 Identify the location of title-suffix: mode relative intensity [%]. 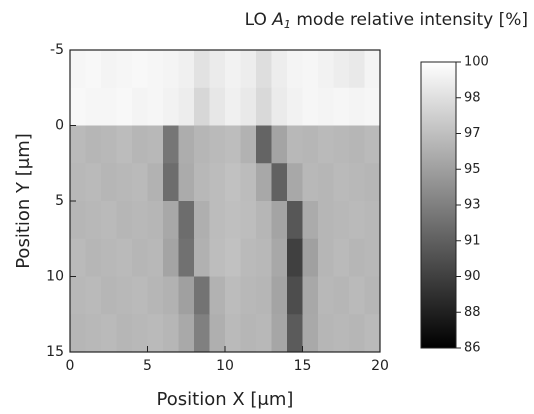
(412, 20).